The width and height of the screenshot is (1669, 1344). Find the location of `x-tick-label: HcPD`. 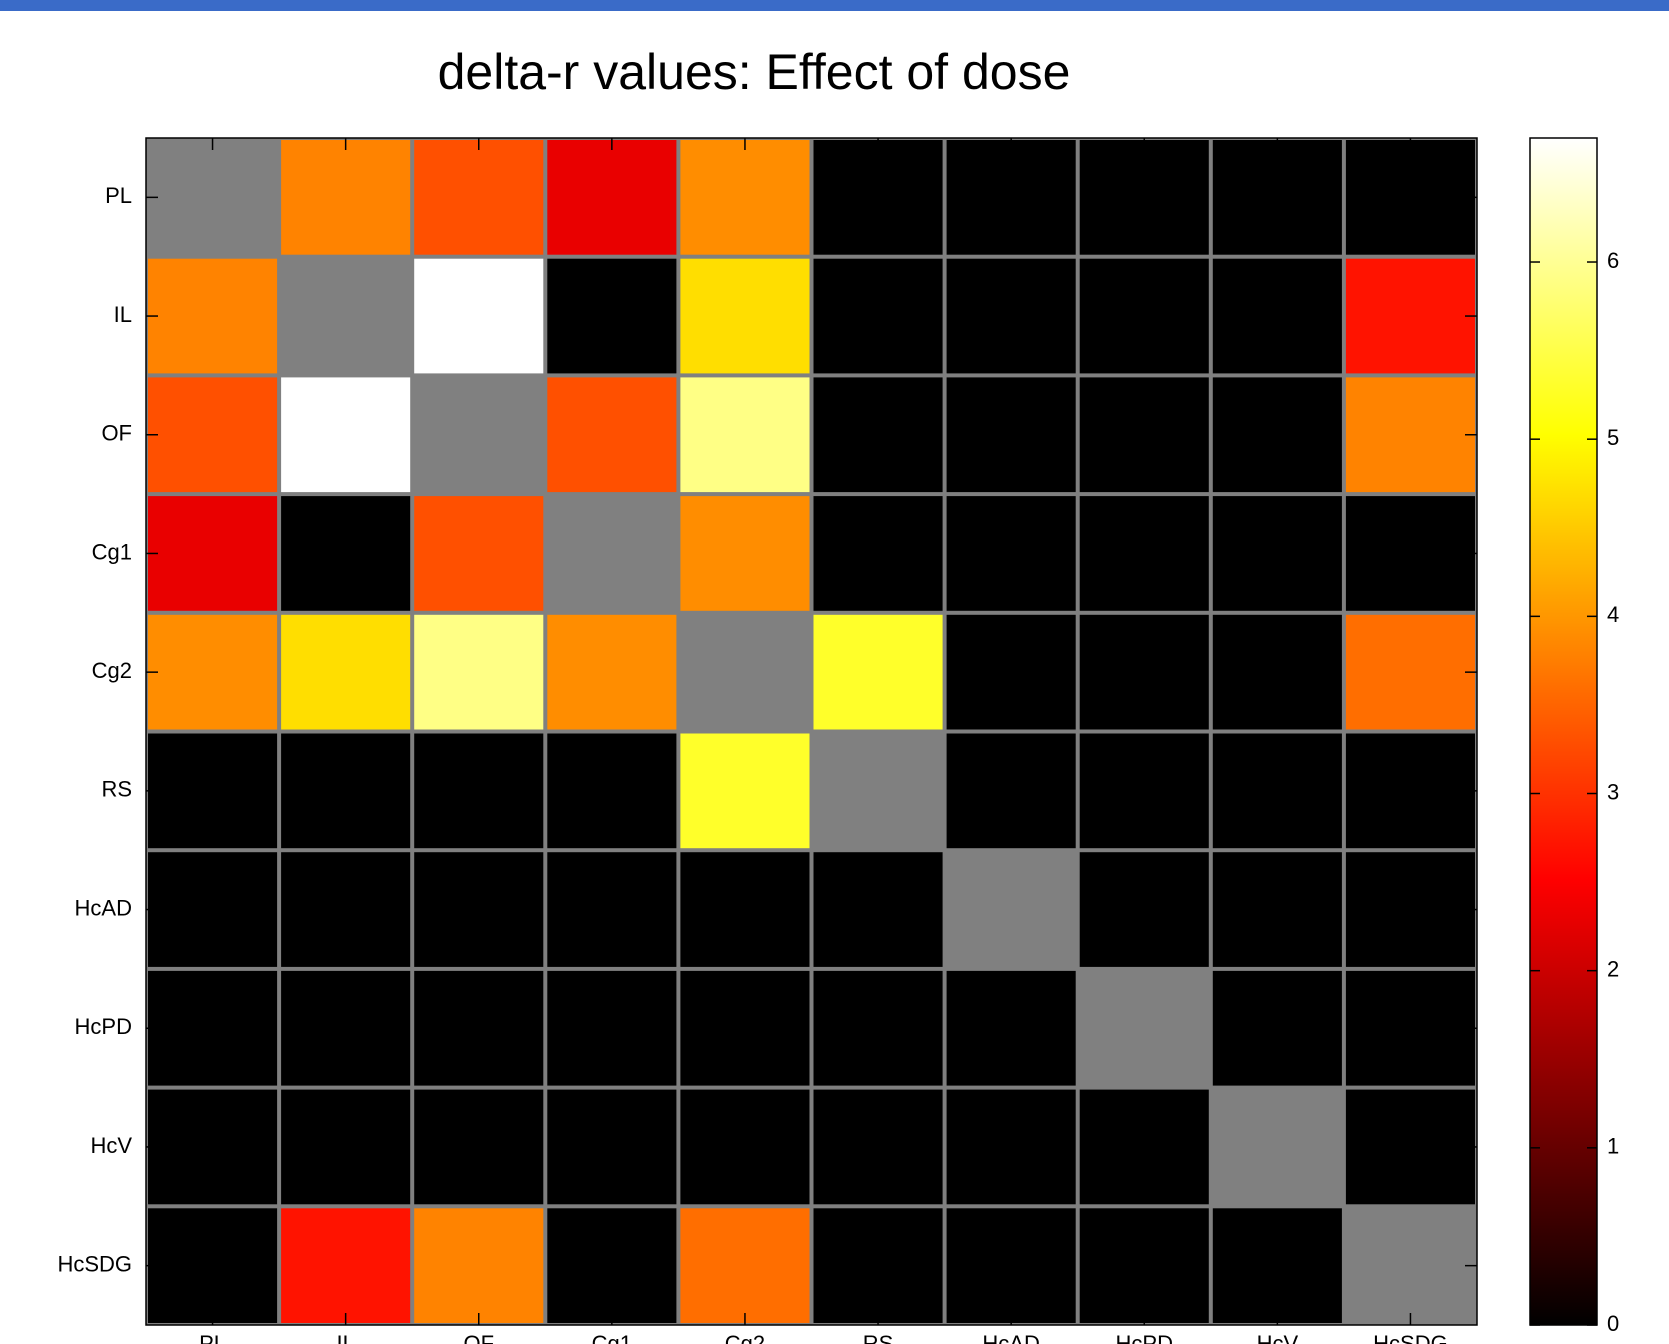

x-tick-label: HcPD is located at coordinates (1144, 1337).